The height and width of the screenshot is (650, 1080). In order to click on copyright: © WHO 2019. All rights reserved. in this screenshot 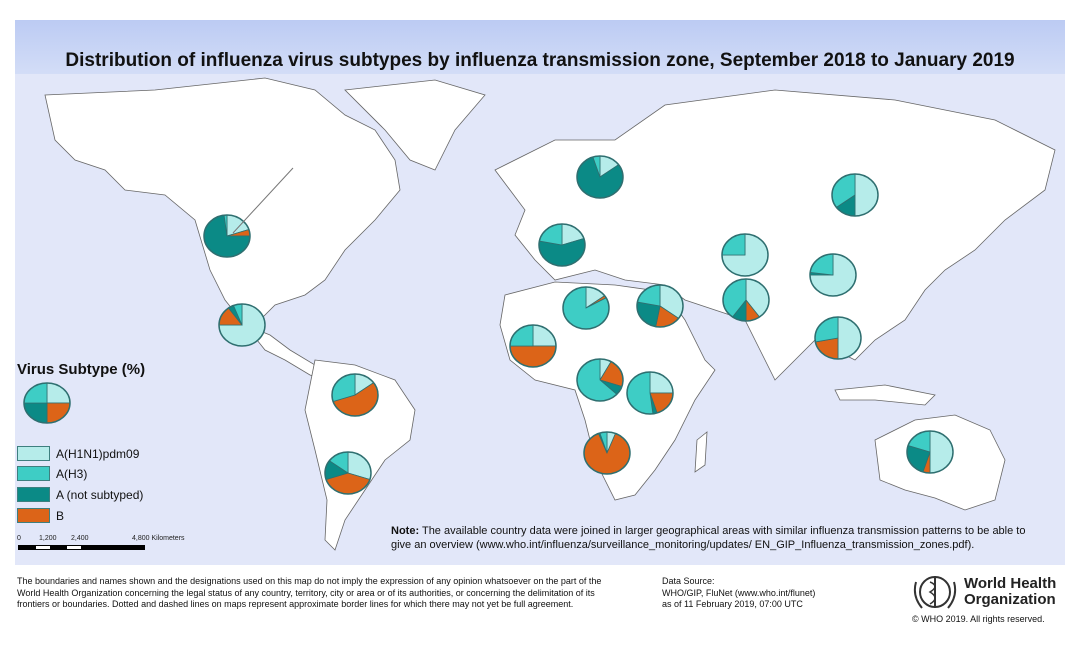, I will do `click(978, 619)`.